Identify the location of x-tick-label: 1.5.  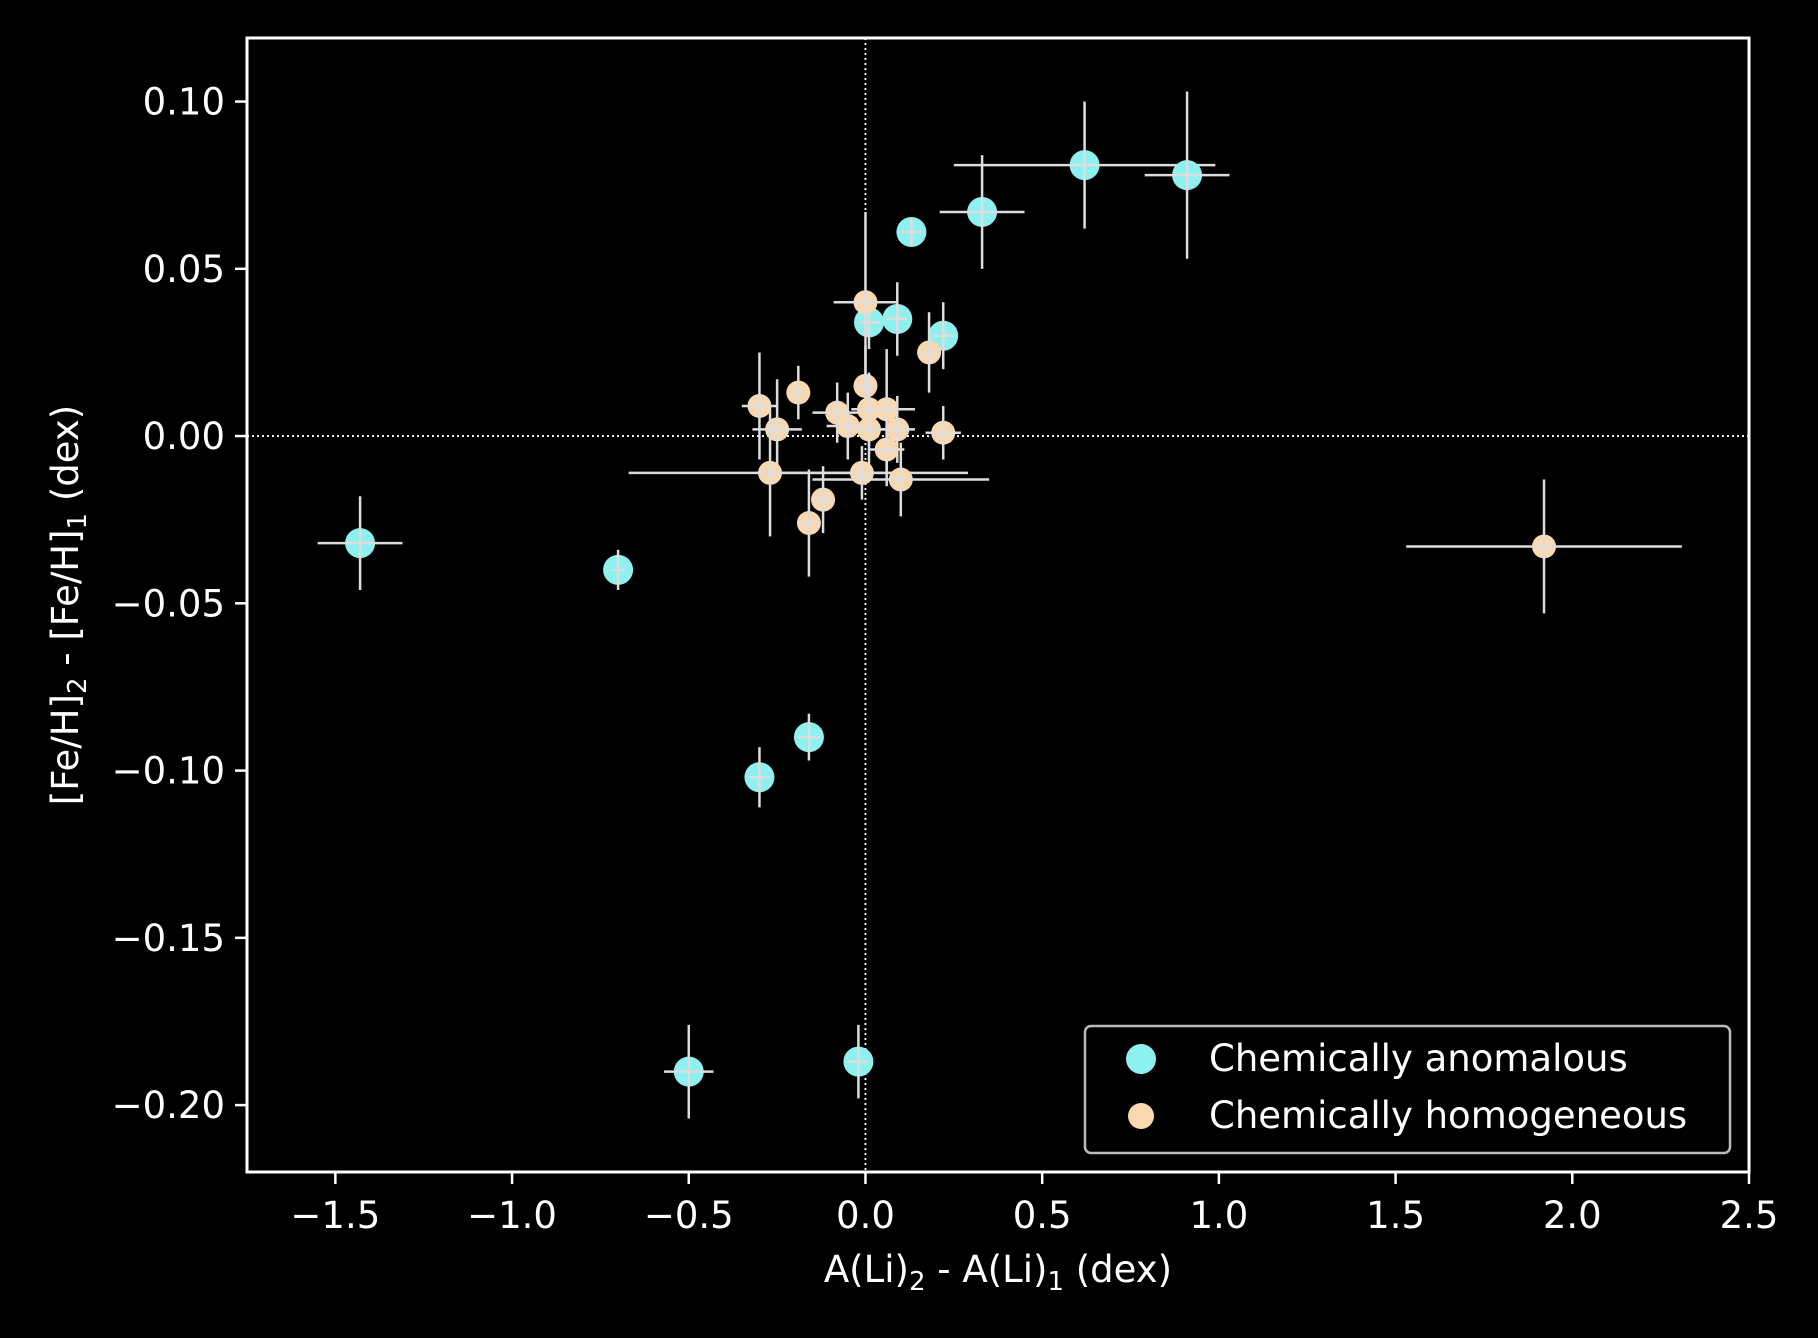
(1395, 1215).